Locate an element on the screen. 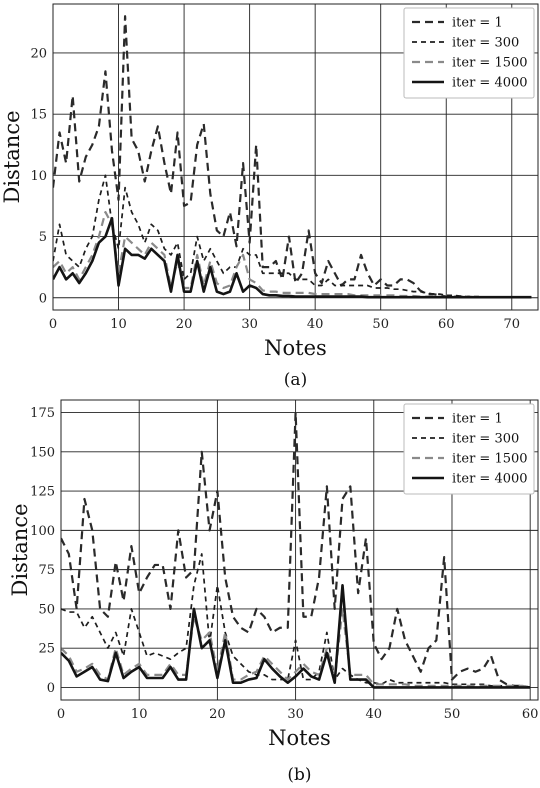  chart-a-x-tick-label-20: 20 is located at coordinates (184, 324).